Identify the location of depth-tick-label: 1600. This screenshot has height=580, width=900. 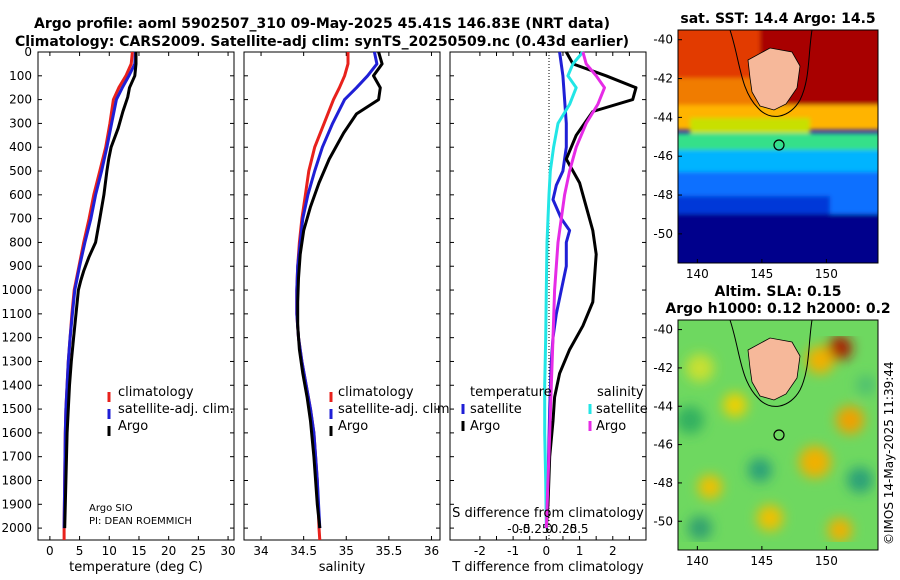
(16, 433).